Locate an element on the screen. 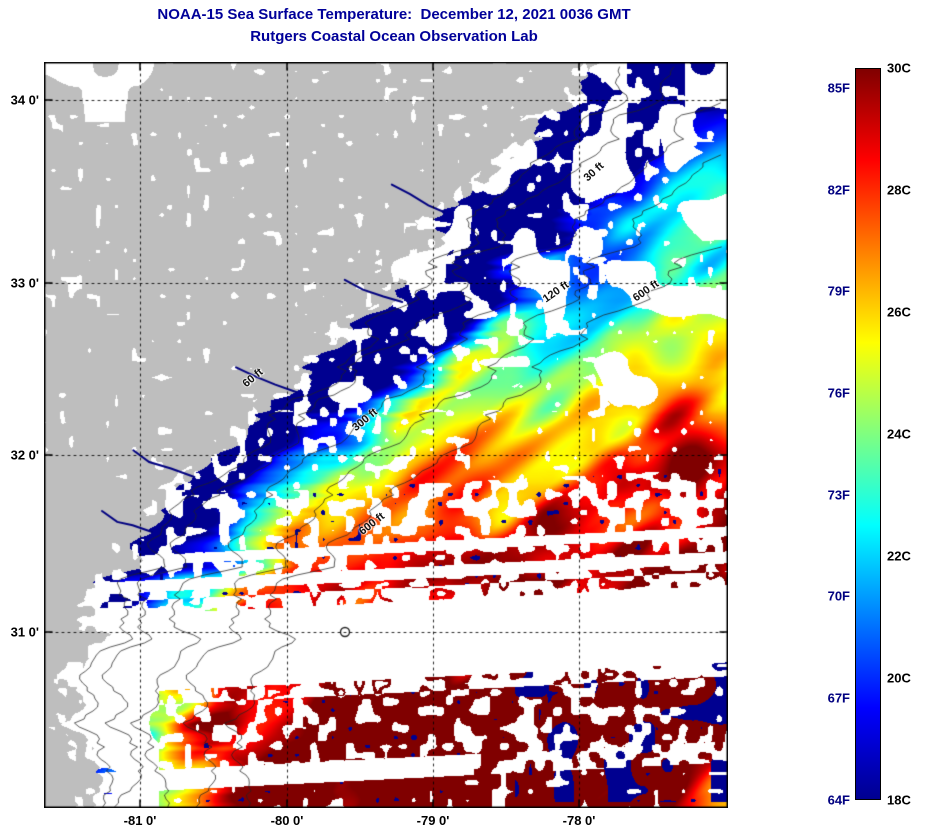 The height and width of the screenshot is (832, 936). colorbar-celsius-label: 26C is located at coordinates (899, 312).